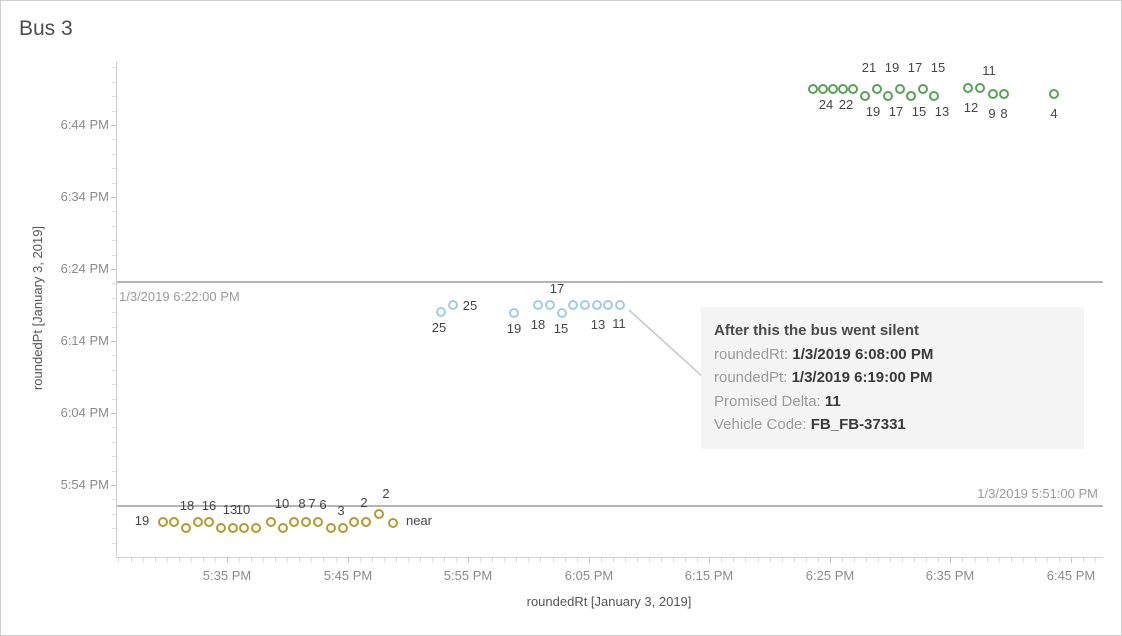 This screenshot has height=636, width=1122. I want to click on reference-line-label: 1/3/2019 5:51:00 PM, so click(1037, 493).